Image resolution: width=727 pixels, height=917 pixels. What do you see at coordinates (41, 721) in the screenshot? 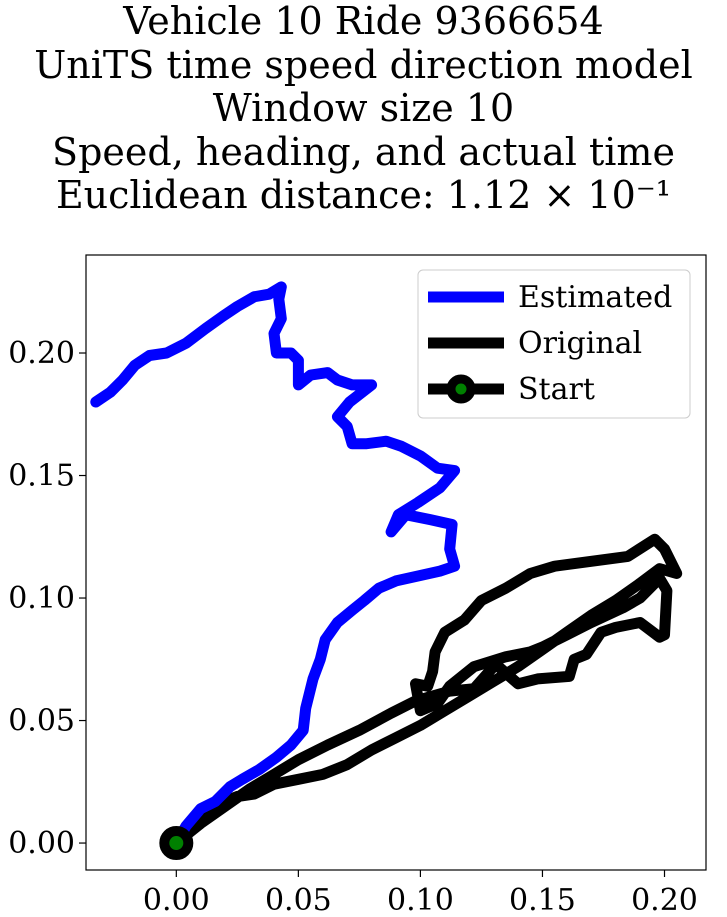
I see `y-tick-label: 0.05` at bounding box center [41, 721].